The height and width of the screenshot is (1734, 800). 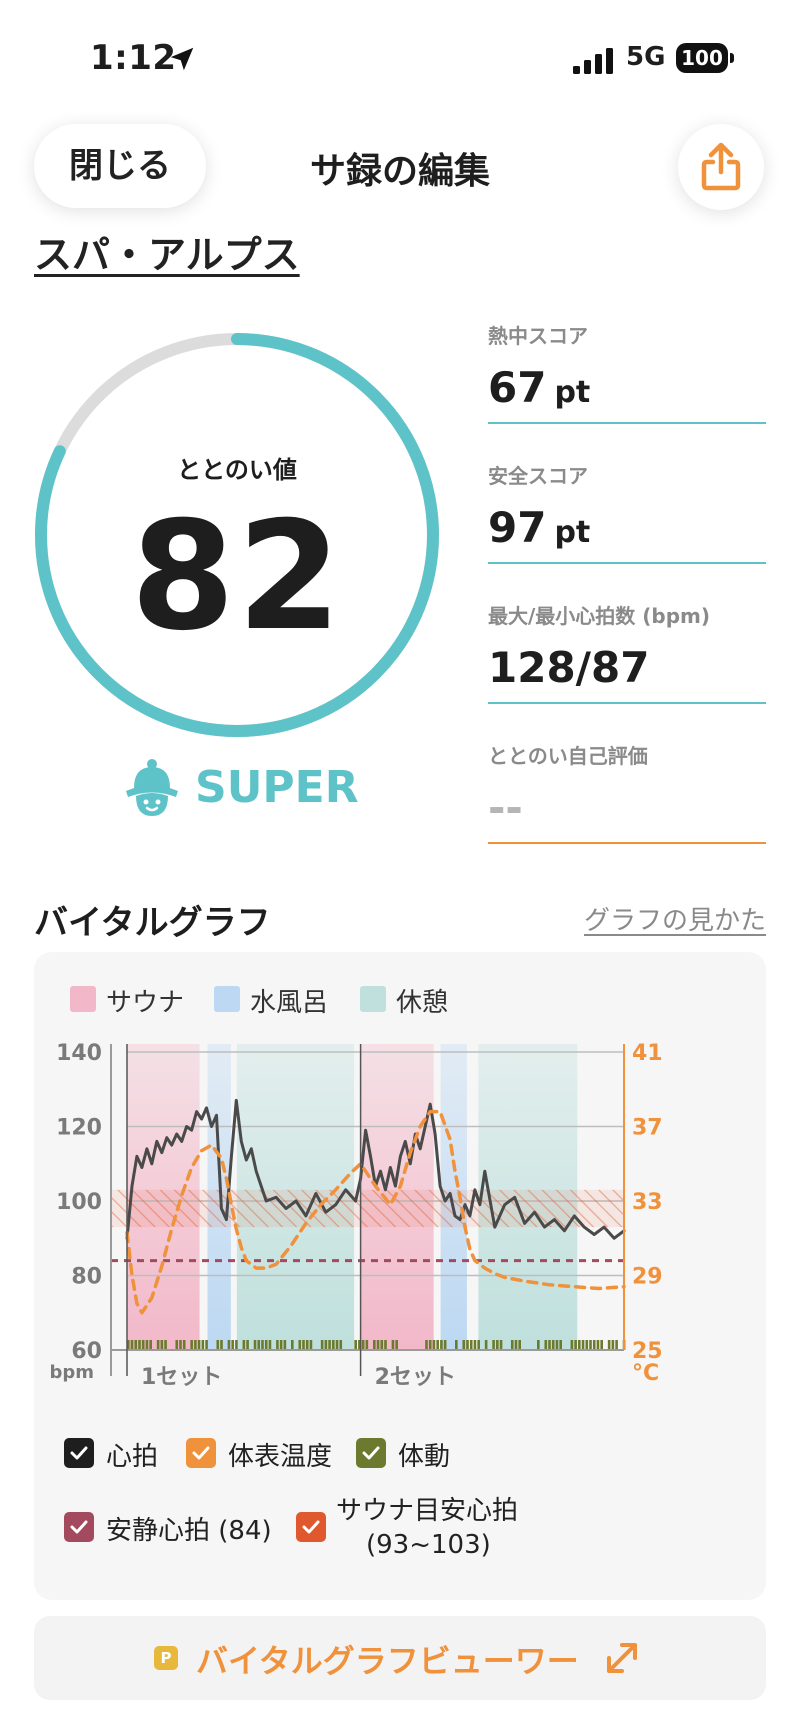 What do you see at coordinates (647, 1277) in the screenshot?
I see `right-tick-label: 29` at bounding box center [647, 1277].